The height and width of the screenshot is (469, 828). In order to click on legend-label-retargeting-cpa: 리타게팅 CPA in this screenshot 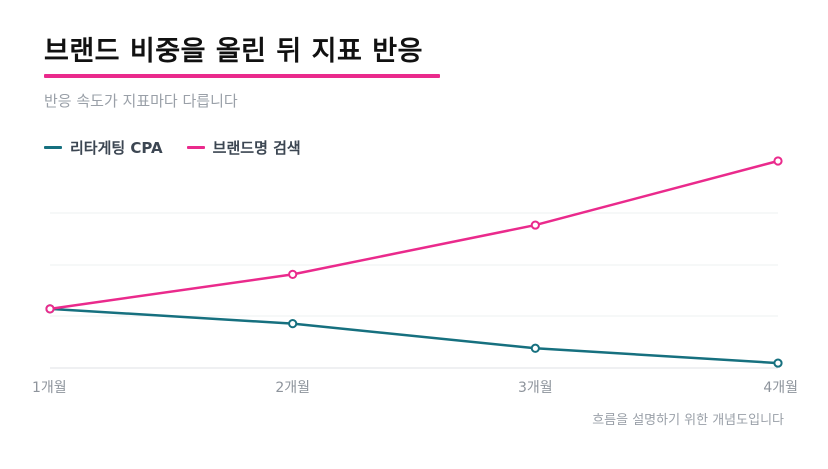, I will do `click(116, 147)`.